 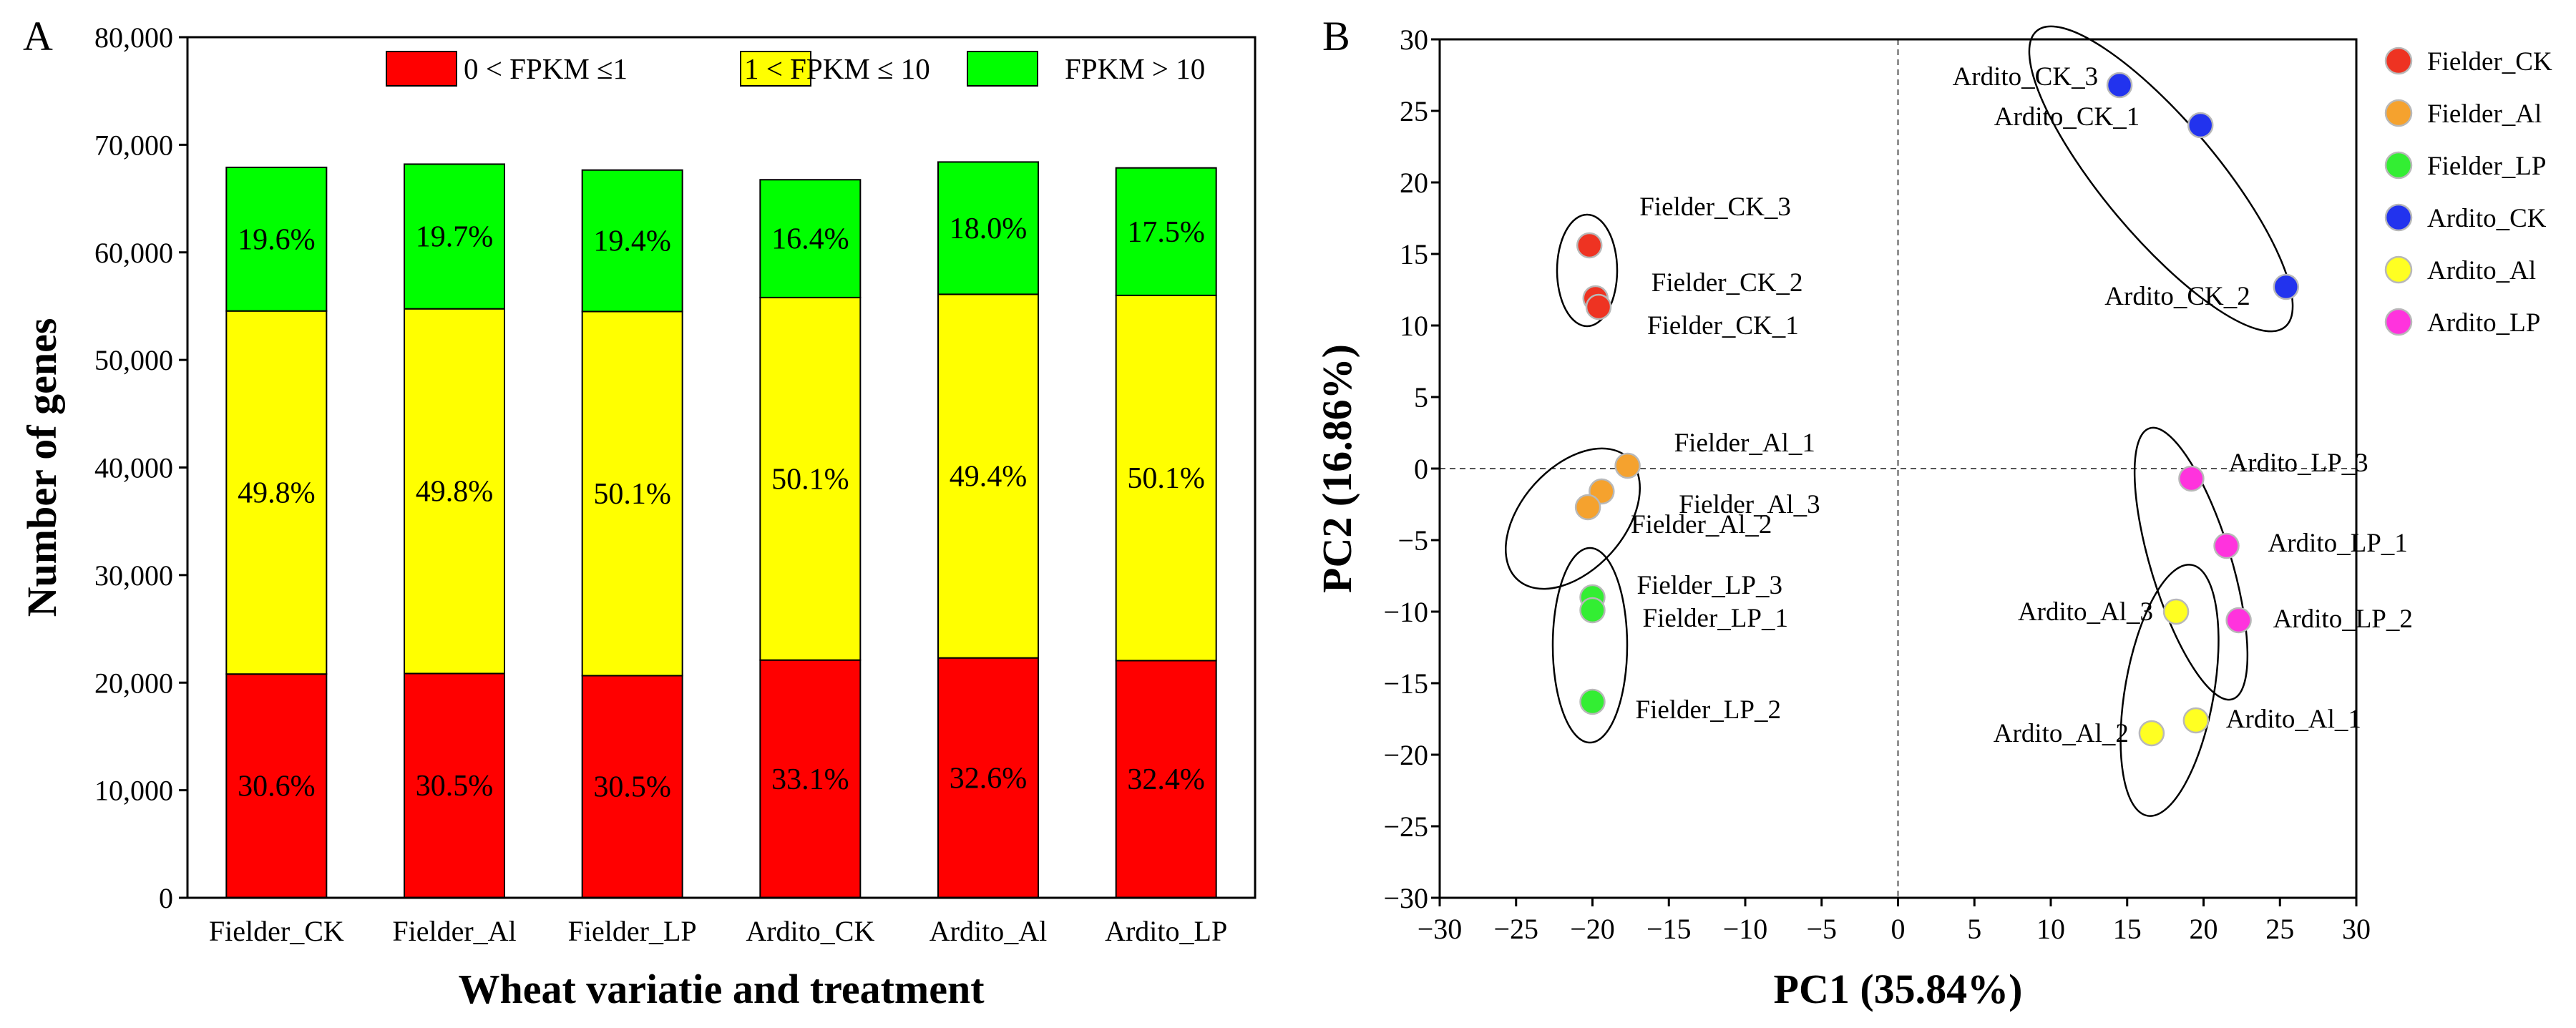 What do you see at coordinates (1414, 326) in the screenshot?
I see `y-tick-label: 10` at bounding box center [1414, 326].